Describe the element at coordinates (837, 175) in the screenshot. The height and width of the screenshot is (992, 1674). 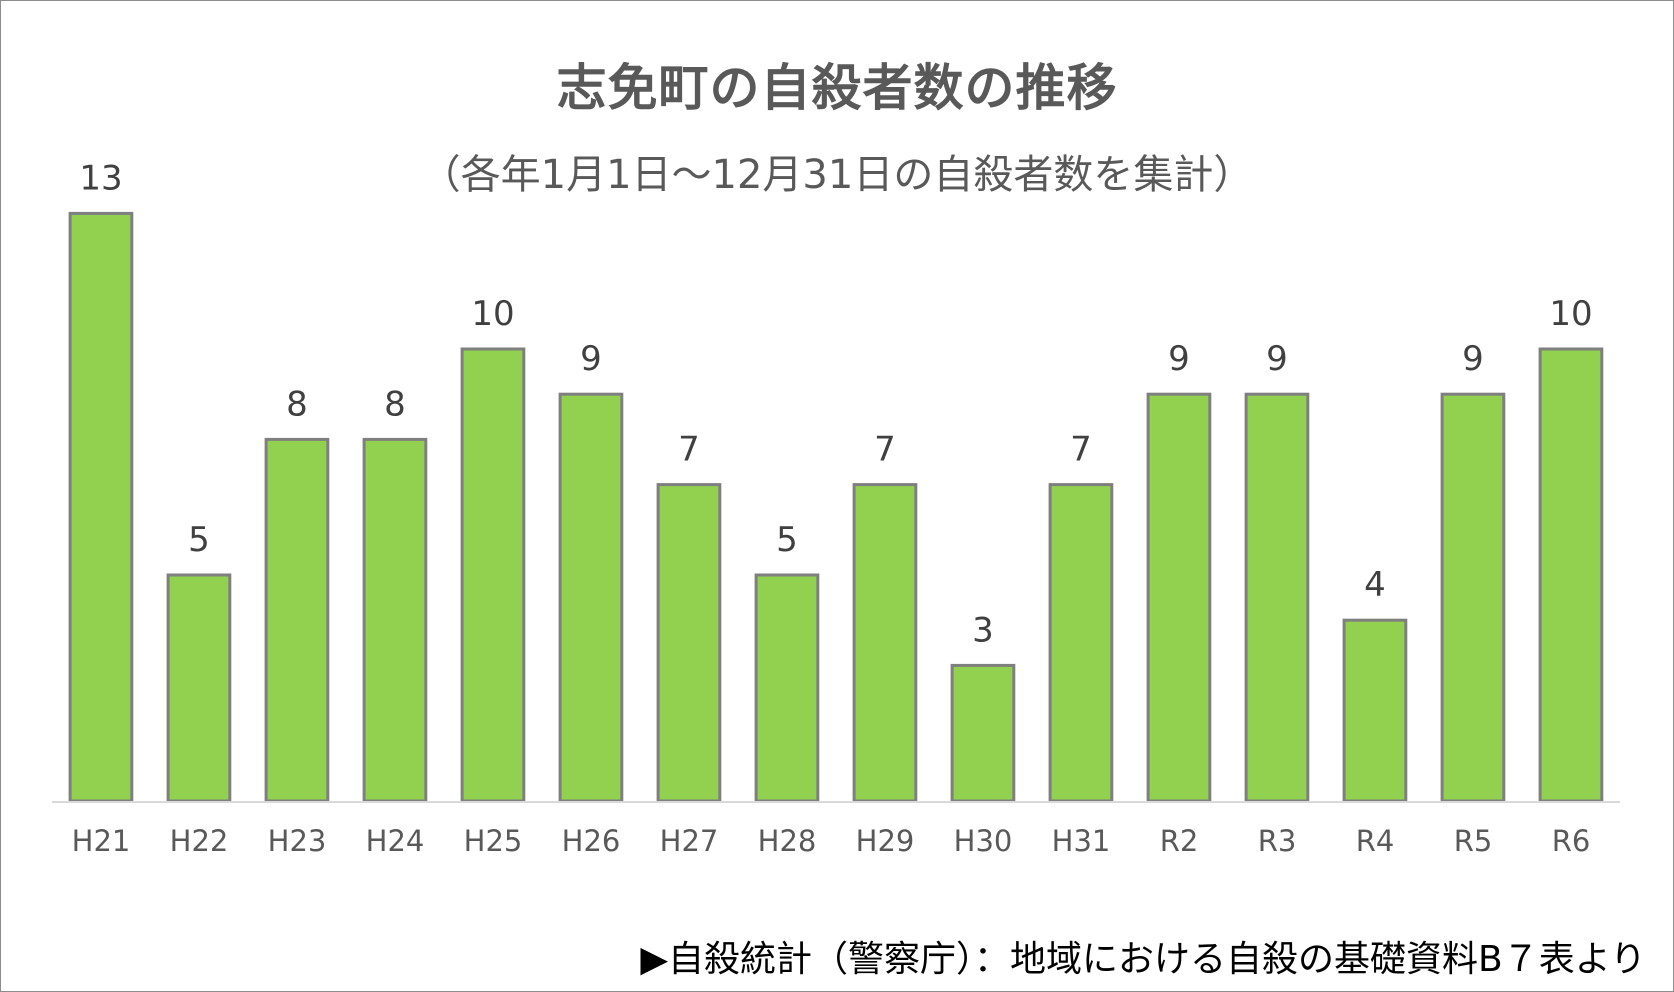
I see `chart-subtitle: （各年1月1日～12月31日の自殺者数を集計）` at that location.